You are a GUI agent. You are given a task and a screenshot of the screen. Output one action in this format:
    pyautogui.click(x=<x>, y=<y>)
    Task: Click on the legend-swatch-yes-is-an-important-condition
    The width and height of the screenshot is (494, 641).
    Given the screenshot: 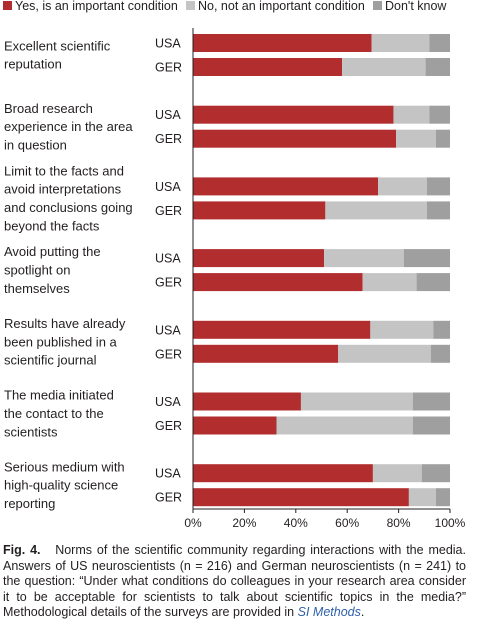 What is the action you would take?
    pyautogui.click(x=7, y=5)
    